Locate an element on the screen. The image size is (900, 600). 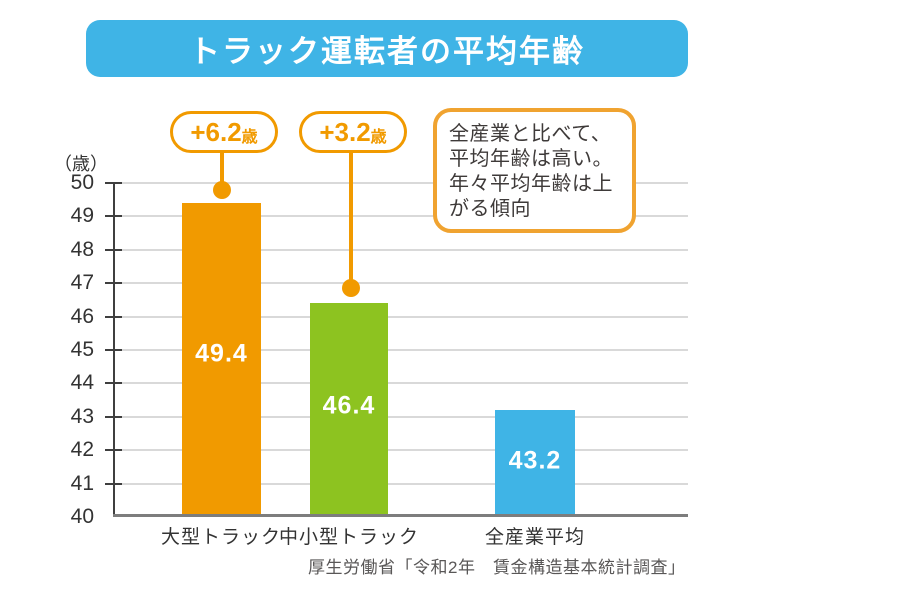
y-tick-label: 48 is located at coordinates (82, 249).